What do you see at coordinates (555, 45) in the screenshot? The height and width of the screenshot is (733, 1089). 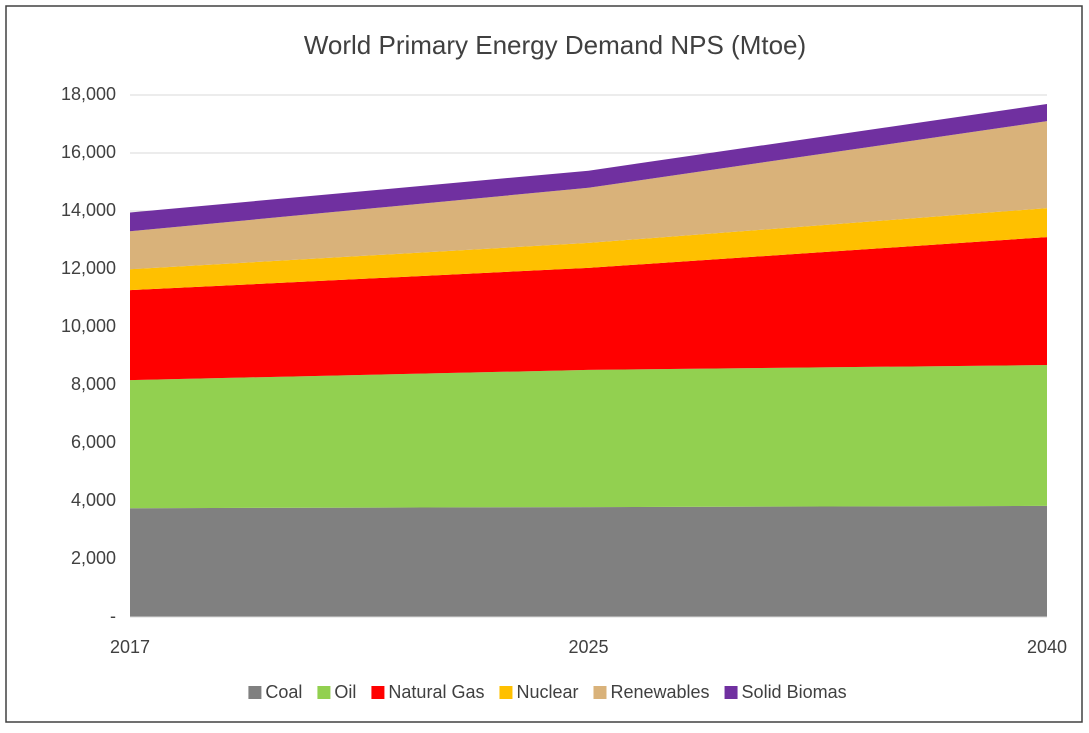 I see `chart-title: World Primary Energy Demand NPS (Mtoe)` at bounding box center [555, 45].